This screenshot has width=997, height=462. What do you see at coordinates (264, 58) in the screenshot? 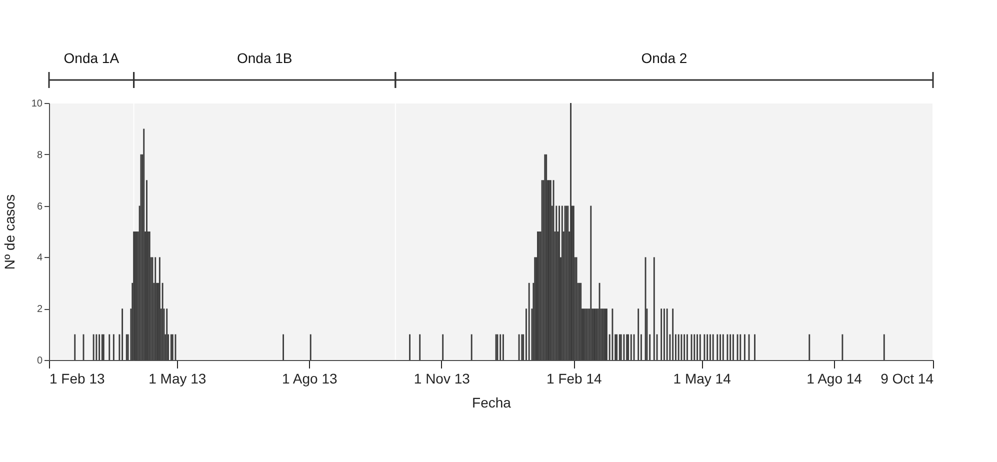
I see `band-label: Onda 1B` at bounding box center [264, 58].